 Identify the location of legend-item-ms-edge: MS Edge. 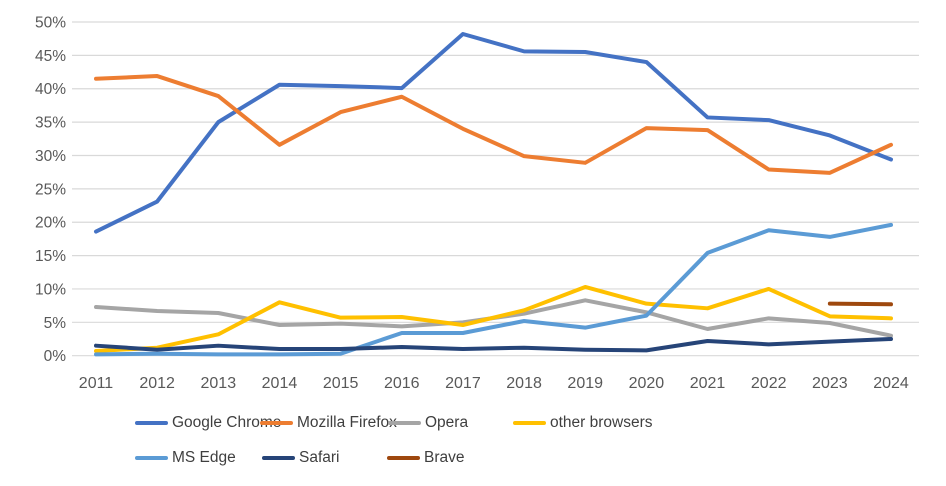
(185, 458).